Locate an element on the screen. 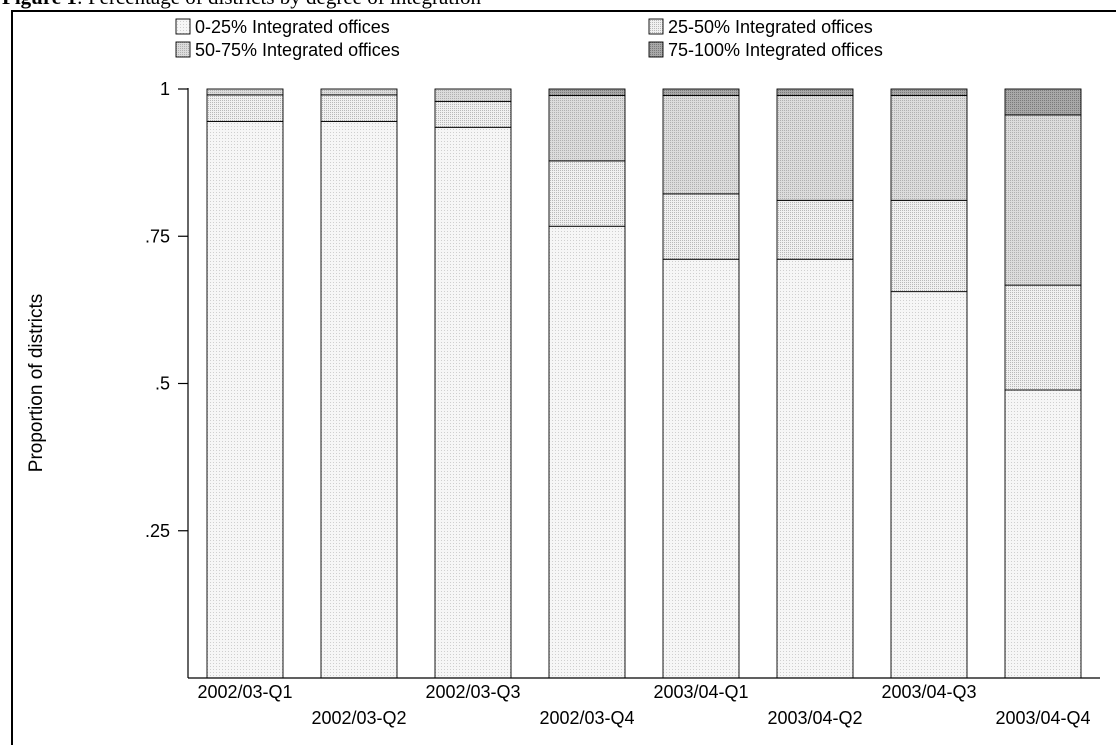 This screenshot has height=745, width=1116. x-tick-label: 2003/04-Q4 is located at coordinates (1042, 718).